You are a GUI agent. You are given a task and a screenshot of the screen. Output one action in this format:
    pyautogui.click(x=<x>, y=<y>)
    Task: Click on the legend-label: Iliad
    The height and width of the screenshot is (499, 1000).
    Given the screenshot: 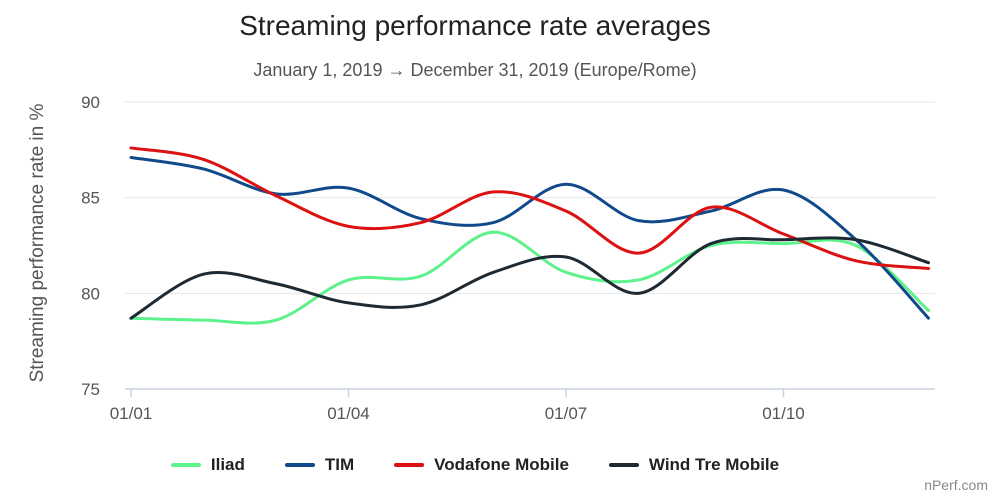 What is the action you would take?
    pyautogui.click(x=227, y=464)
    